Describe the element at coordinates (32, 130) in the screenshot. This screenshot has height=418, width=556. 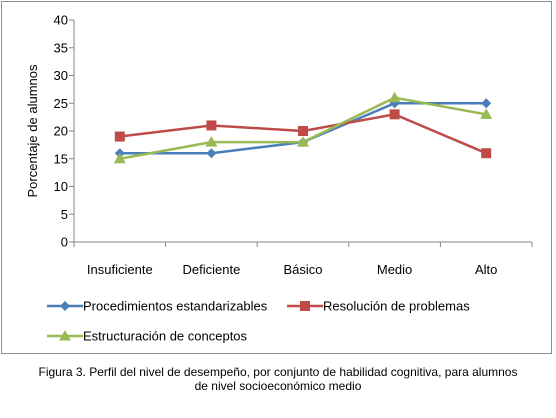
I see `y-axis-title: Porcentaje de alumnos` at that location.